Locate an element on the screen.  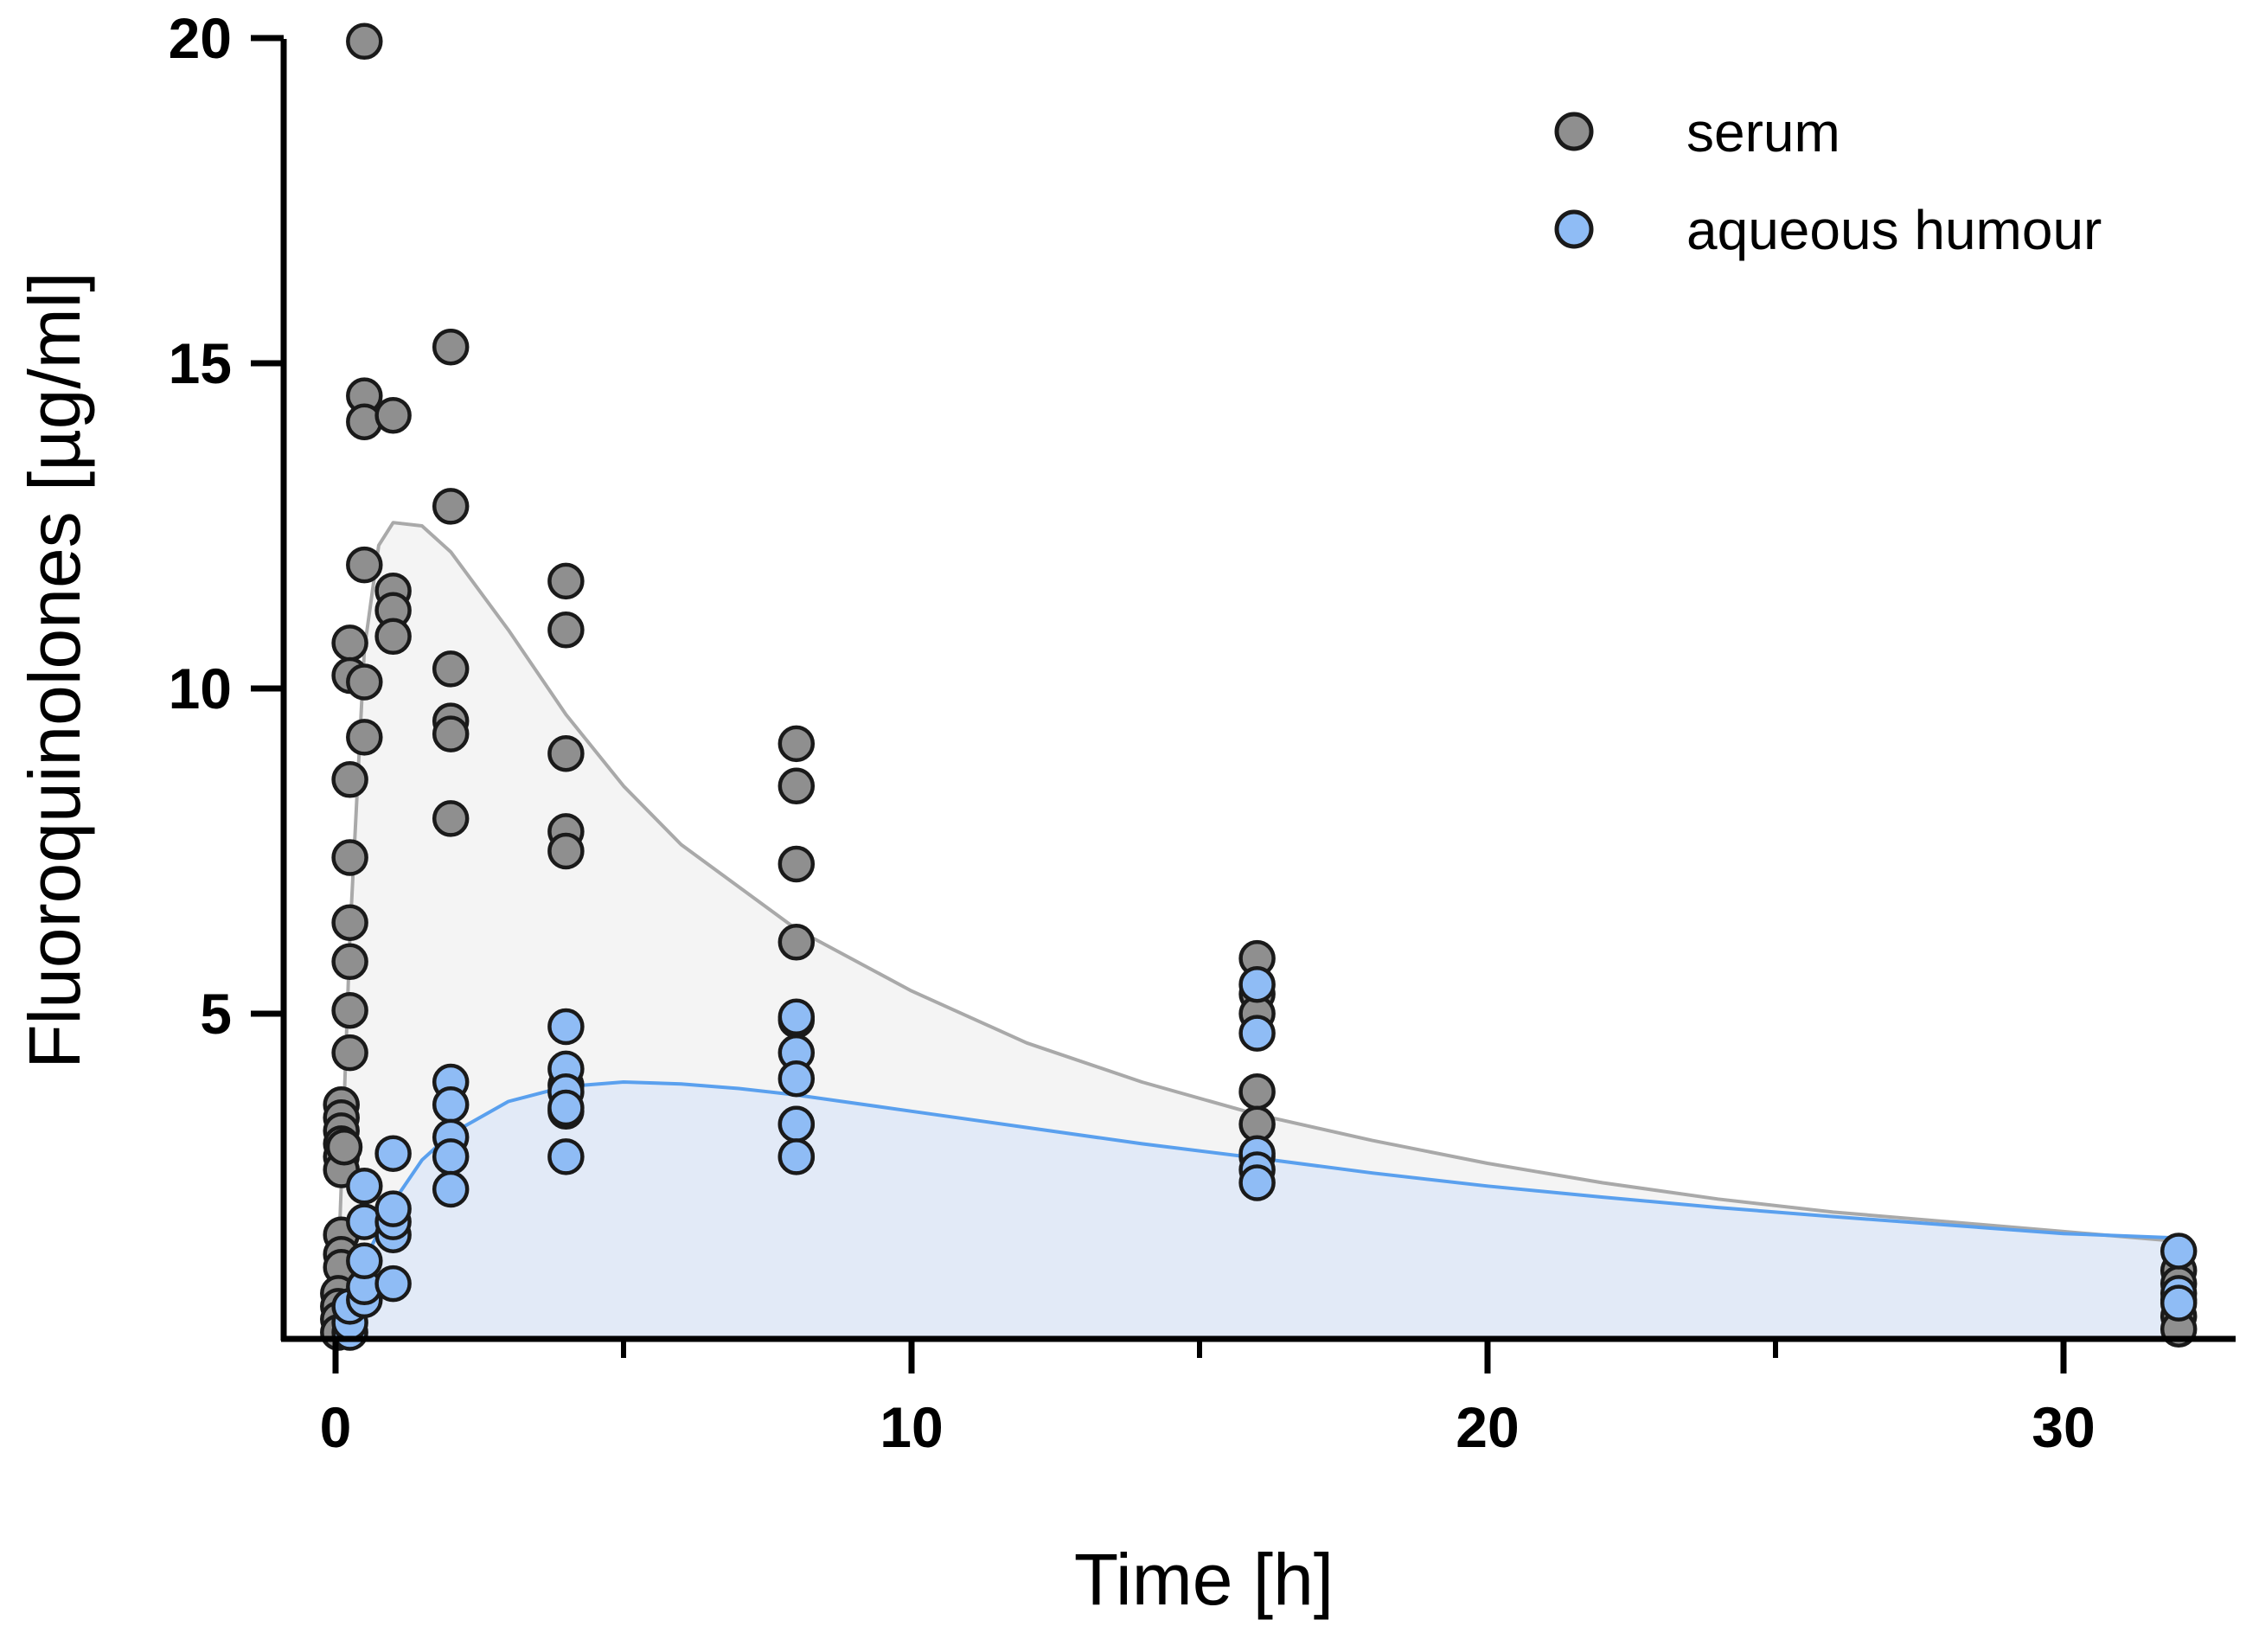
legend-marker-serum is located at coordinates (1574, 131).